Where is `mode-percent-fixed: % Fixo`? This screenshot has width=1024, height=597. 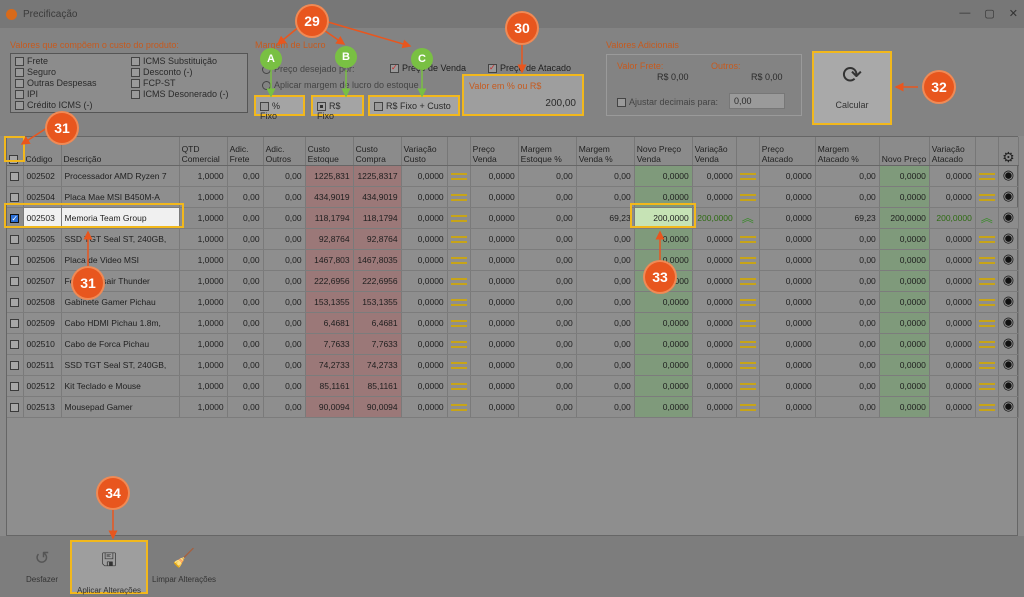
mode-percent-fixed: % Fixo is located at coordinates (279, 108).